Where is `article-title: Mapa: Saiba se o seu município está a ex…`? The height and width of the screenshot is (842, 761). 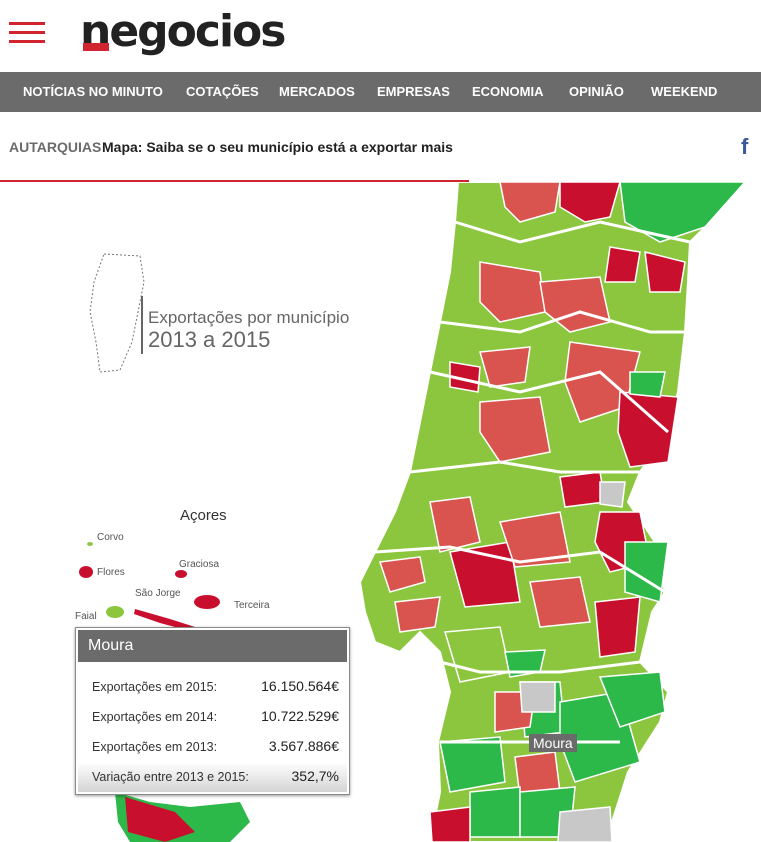
article-title: Mapa: Saiba se o seu município está a ex… is located at coordinates (277, 147).